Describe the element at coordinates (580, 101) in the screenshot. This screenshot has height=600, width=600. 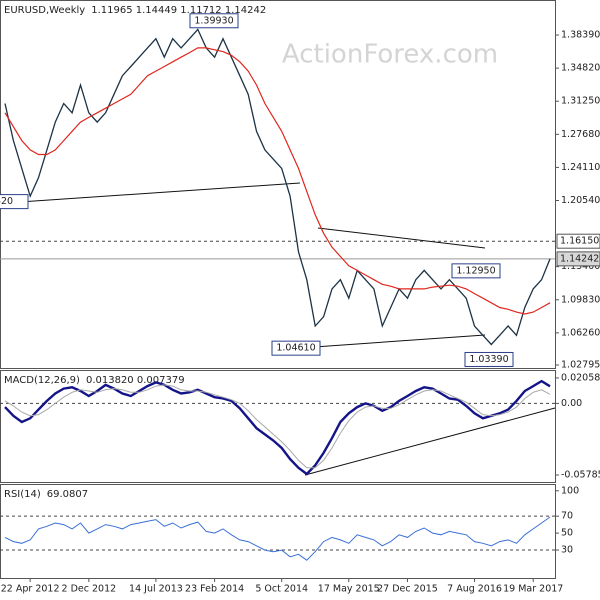
I see `y-tick-label: 1.31250` at that location.